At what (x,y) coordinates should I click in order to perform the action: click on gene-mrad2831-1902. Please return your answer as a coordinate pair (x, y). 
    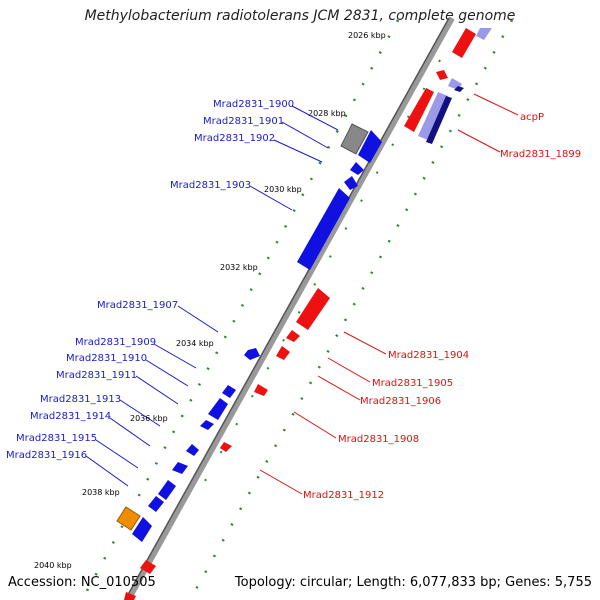
    Looking at the image, I should click on (357, 168).